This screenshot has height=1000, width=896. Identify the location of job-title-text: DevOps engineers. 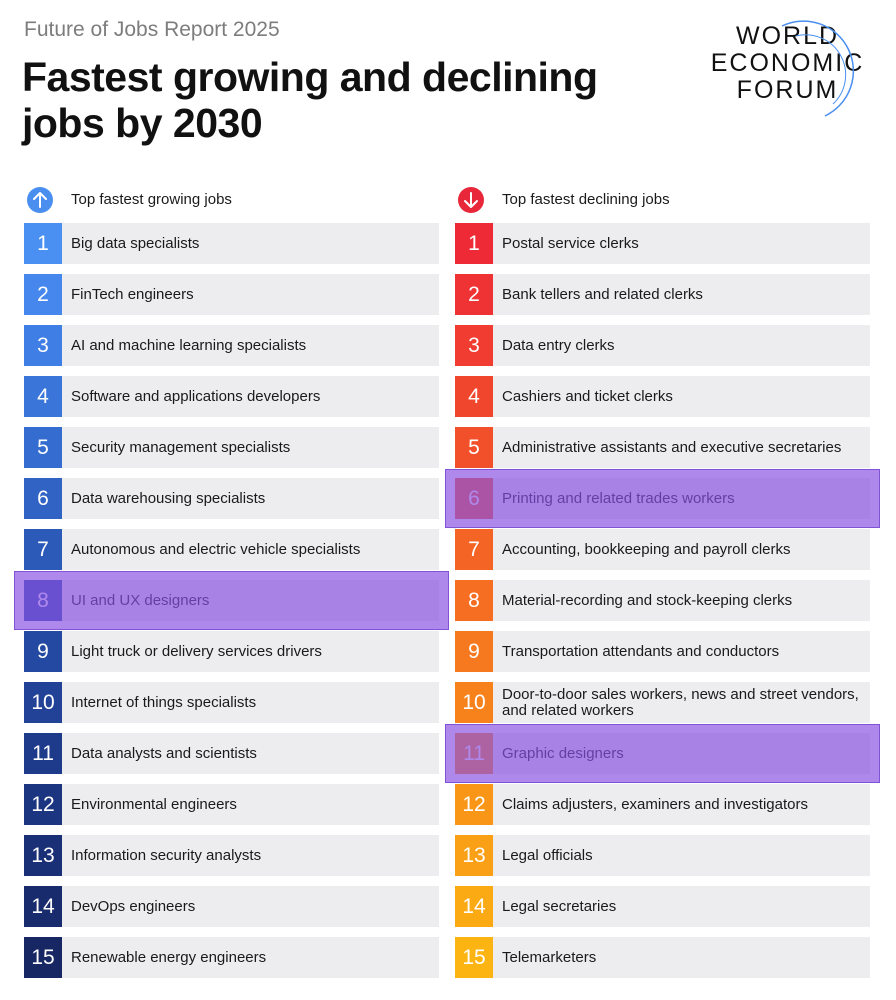
(133, 906).